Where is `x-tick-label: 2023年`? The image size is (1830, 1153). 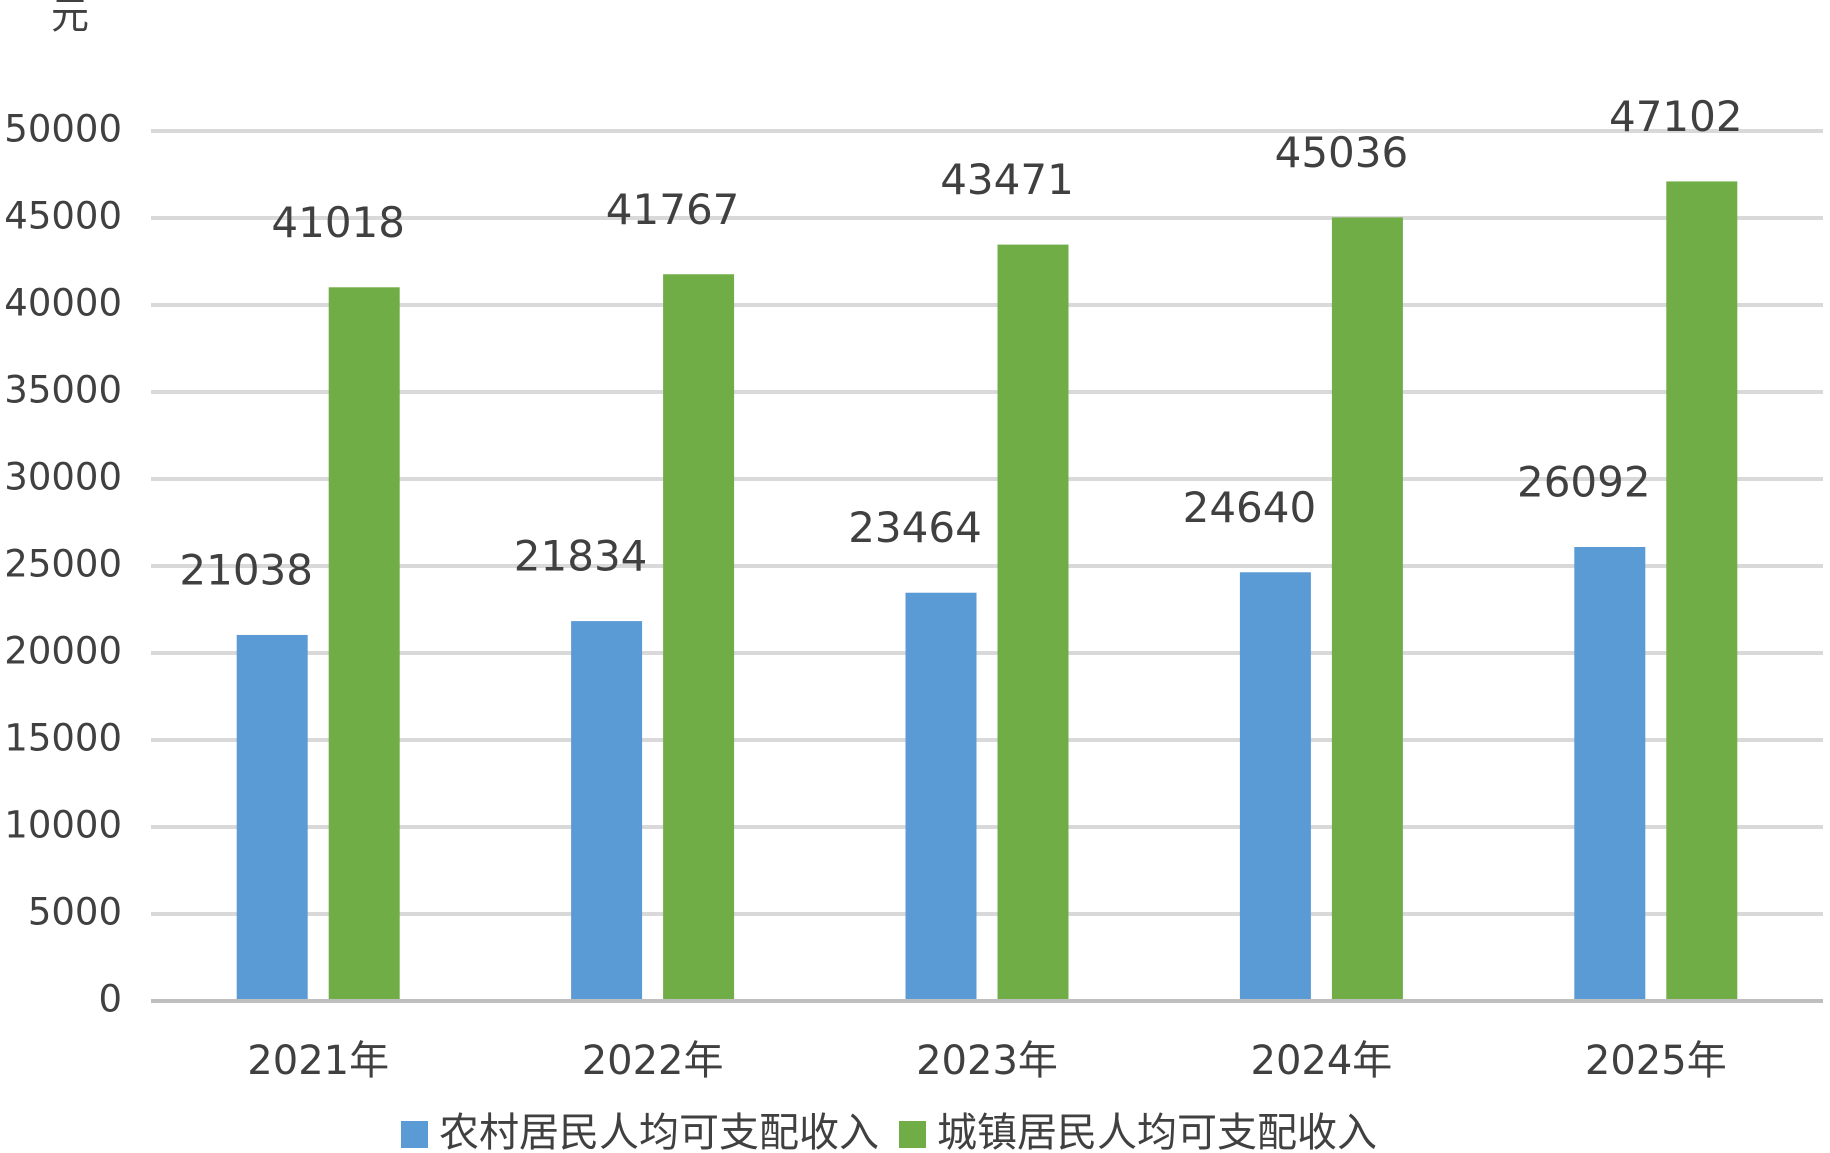
x-tick-label: 2023年 is located at coordinates (987, 1061).